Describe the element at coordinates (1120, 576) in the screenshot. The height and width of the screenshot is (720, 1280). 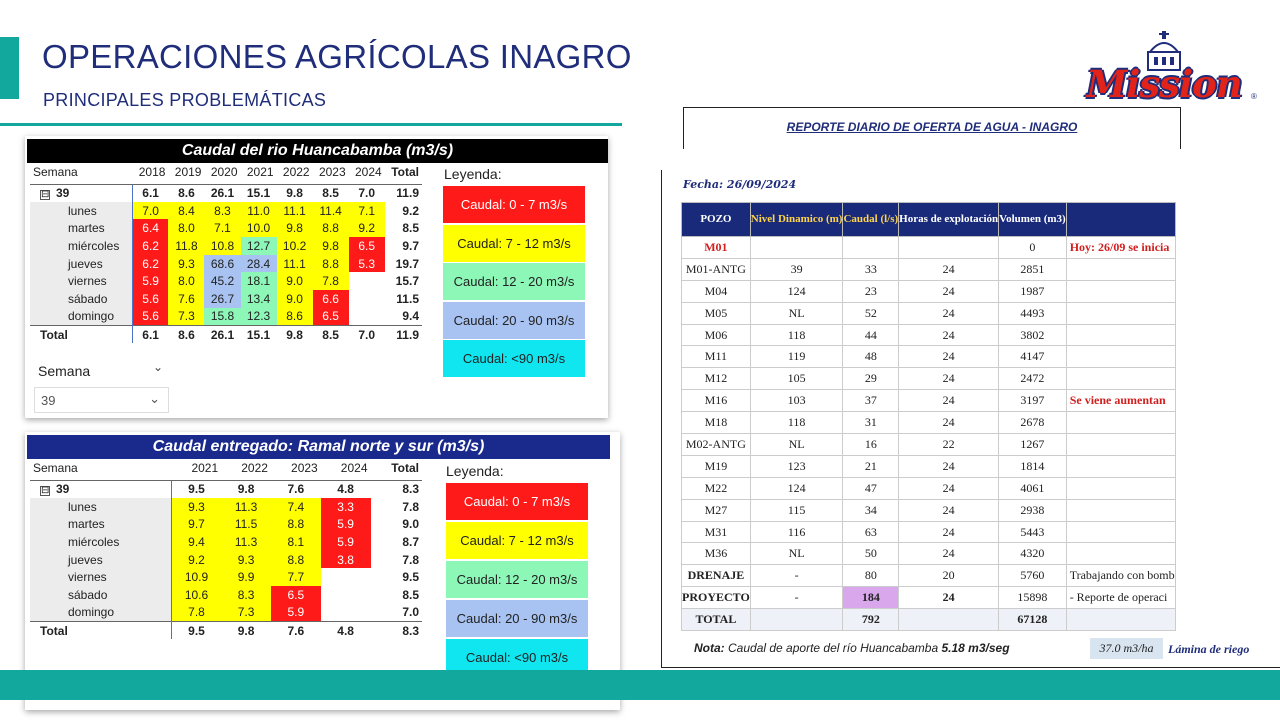
I see `well-remarks: Trabajando con bomb` at that location.